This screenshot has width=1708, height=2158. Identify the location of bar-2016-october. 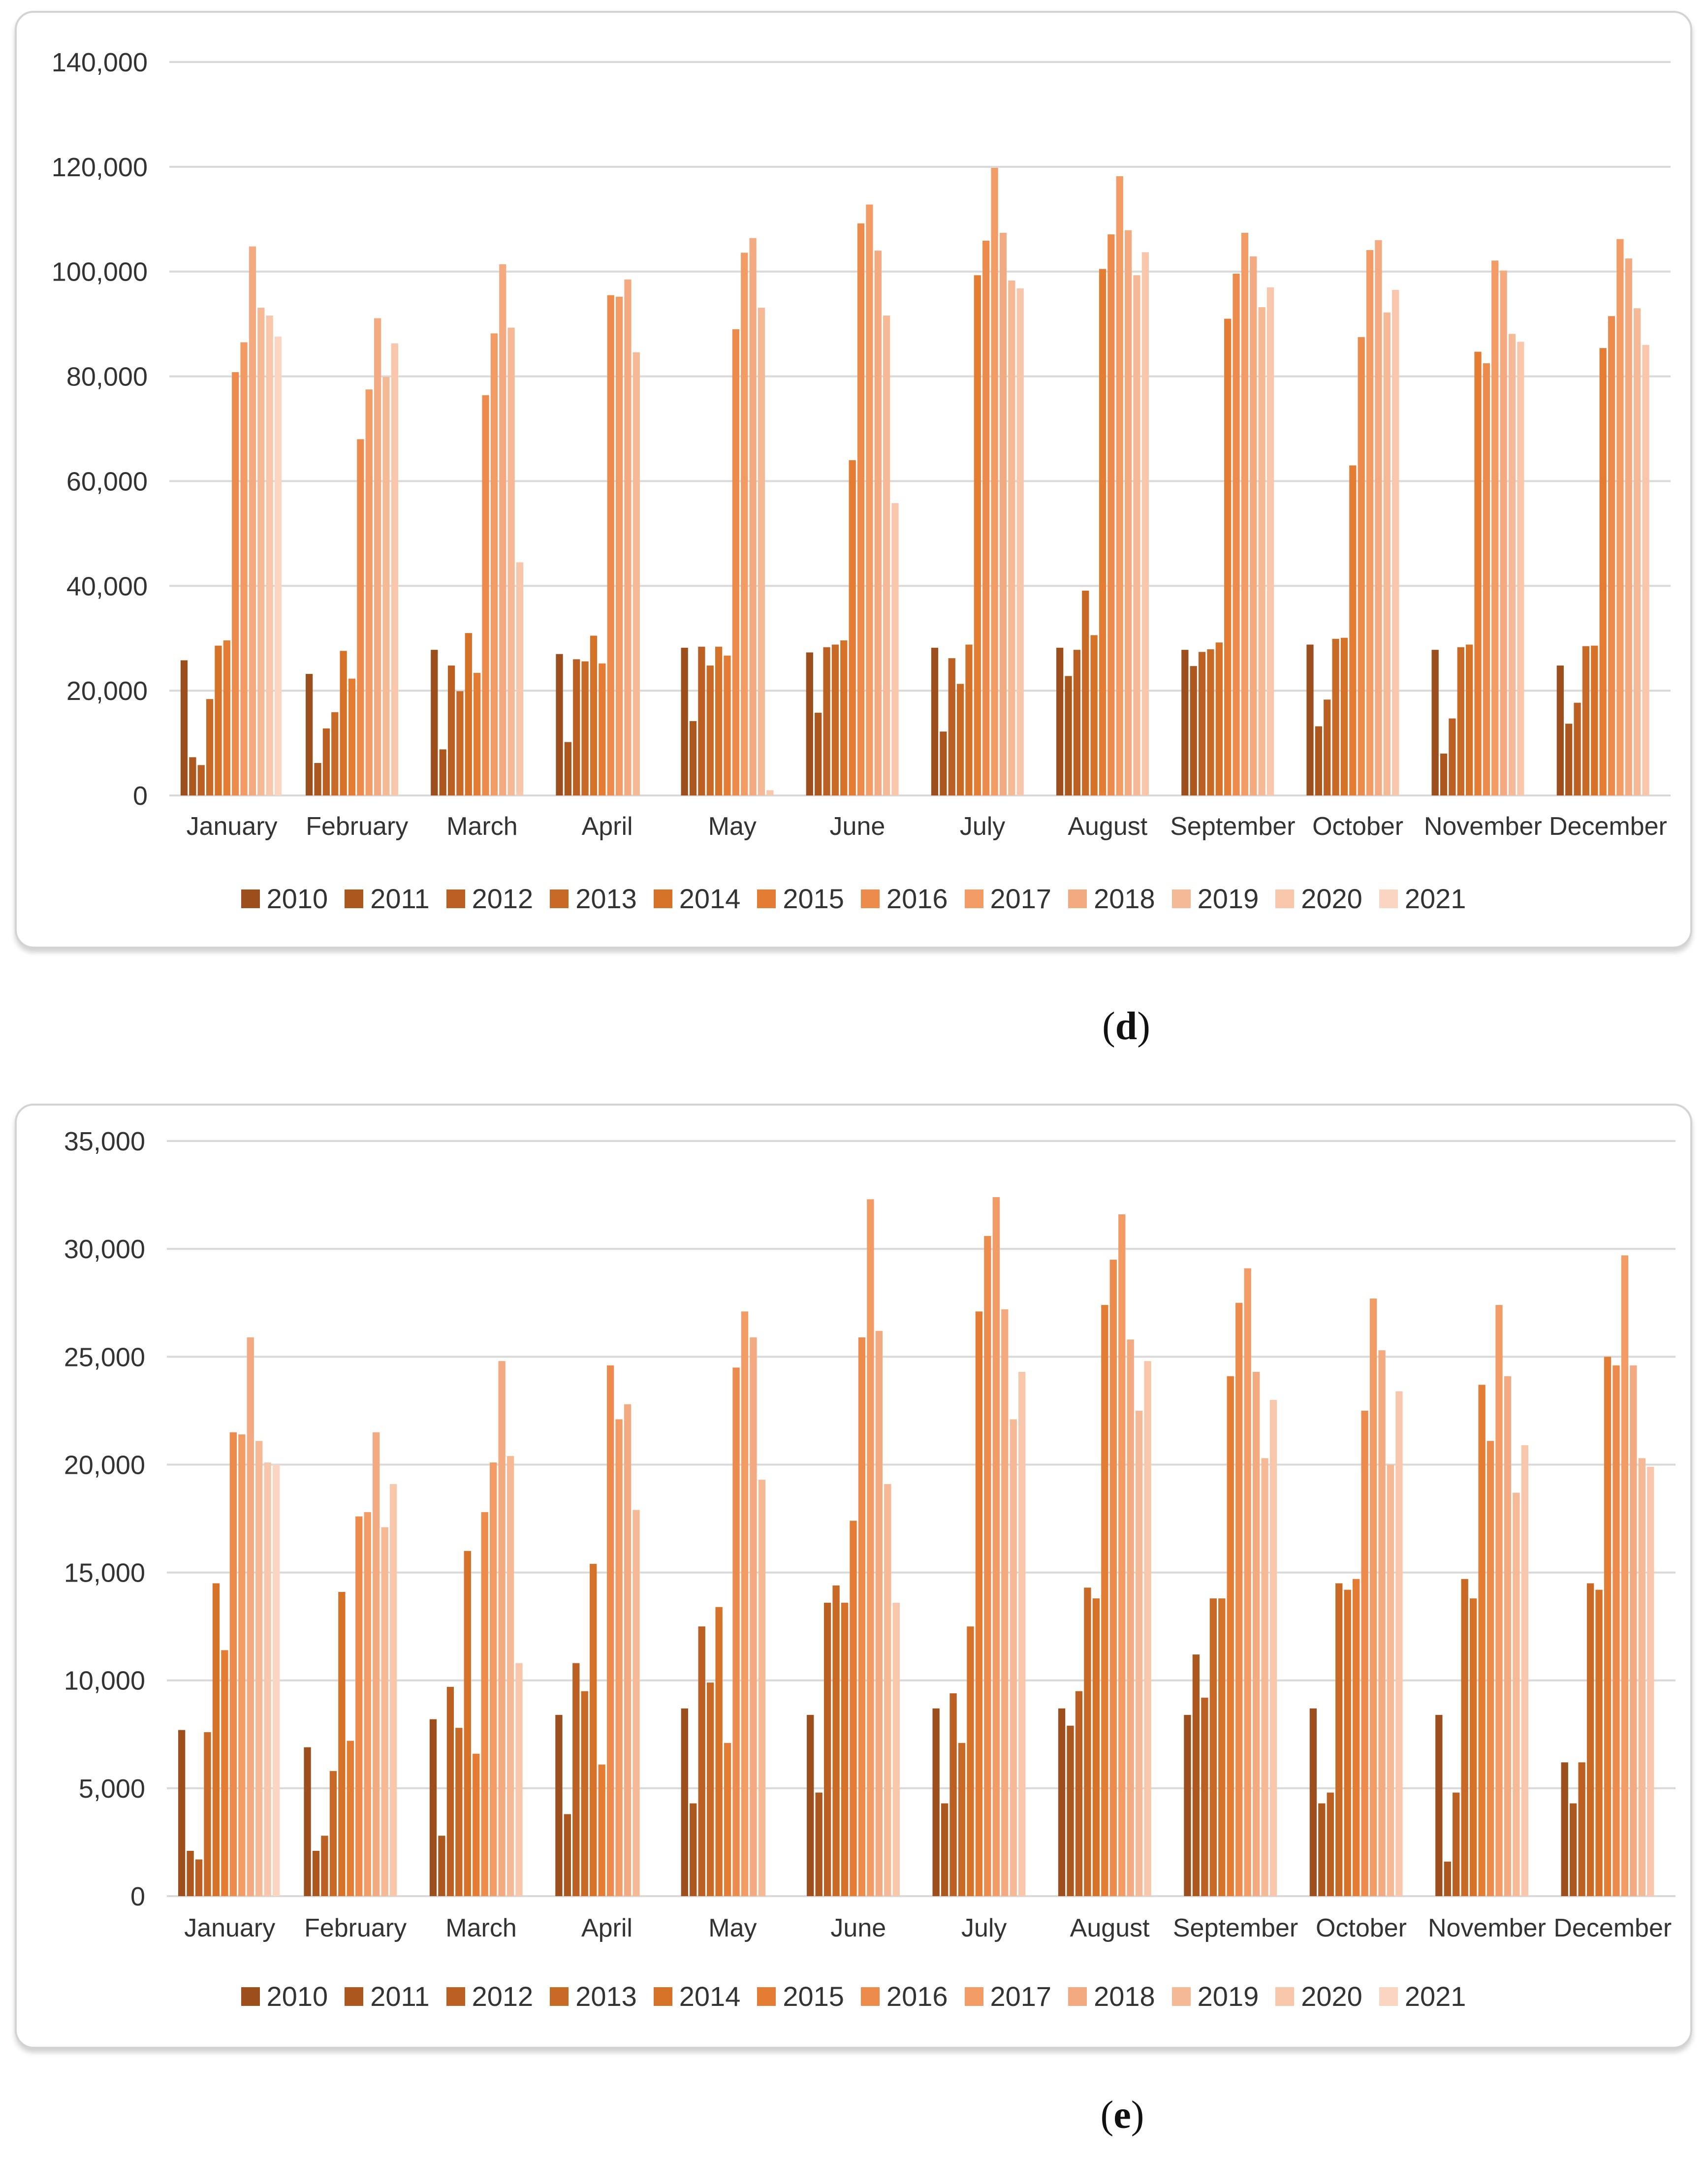
(1361, 566).